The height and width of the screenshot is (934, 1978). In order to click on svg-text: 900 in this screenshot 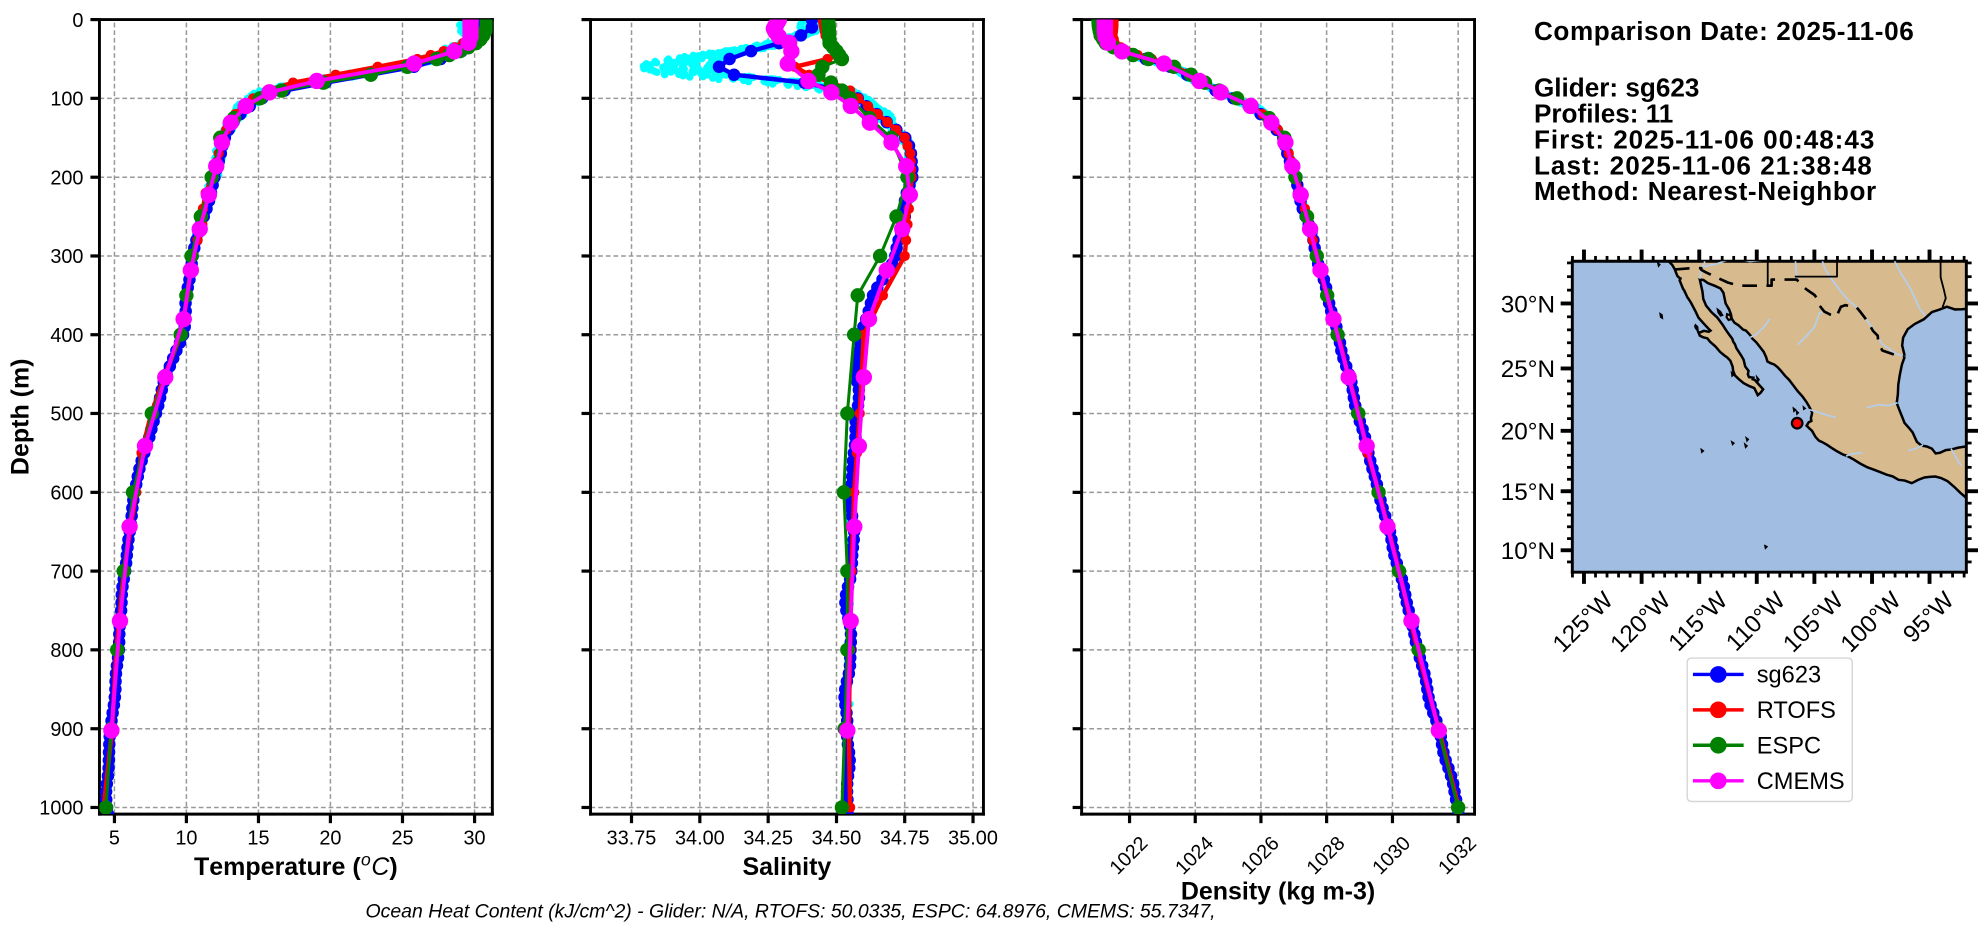, I will do `click(66, 730)`.